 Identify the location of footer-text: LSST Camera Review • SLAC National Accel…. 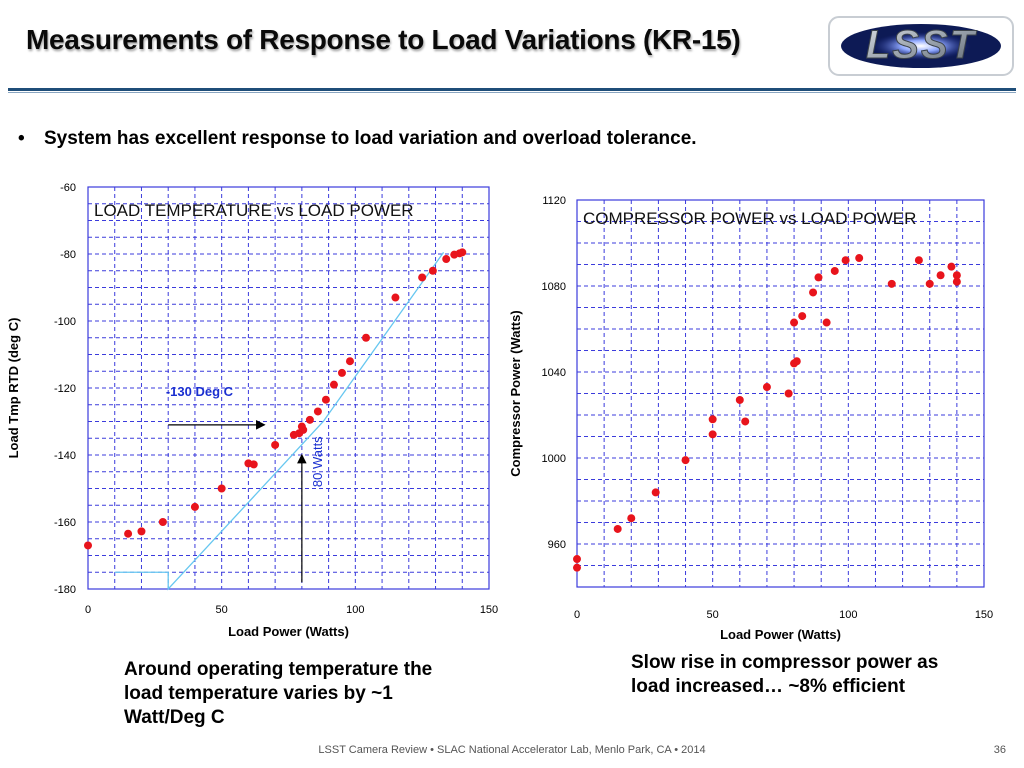
(512, 750).